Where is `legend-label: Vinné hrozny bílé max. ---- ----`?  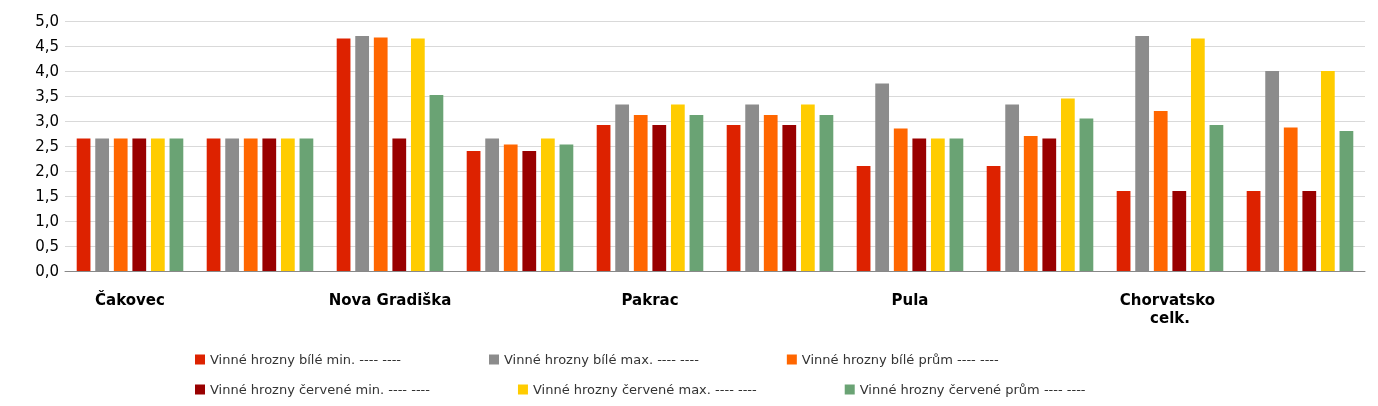
legend-label: Vinné hrozny bílé max. ---- ---- is located at coordinates (602, 359).